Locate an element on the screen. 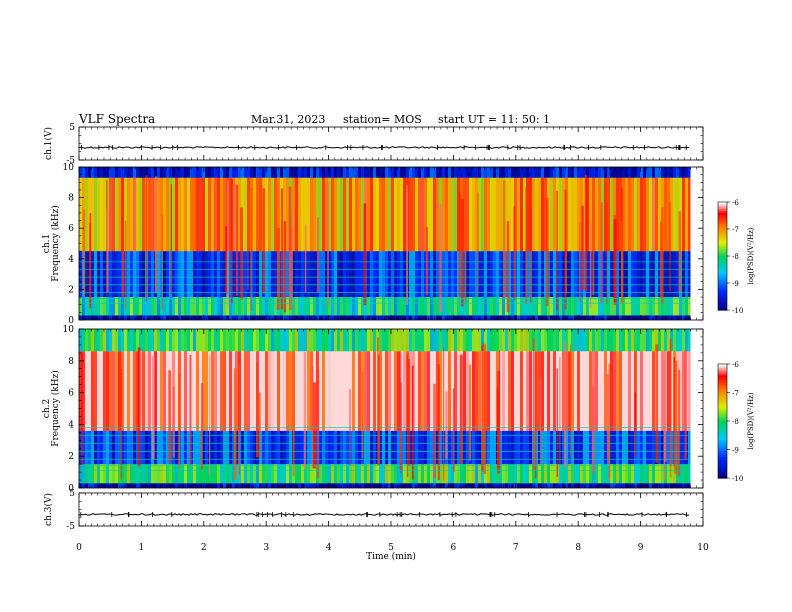 The width and height of the screenshot is (792, 612). date-label: Mar.31, 2023 is located at coordinates (288, 119).